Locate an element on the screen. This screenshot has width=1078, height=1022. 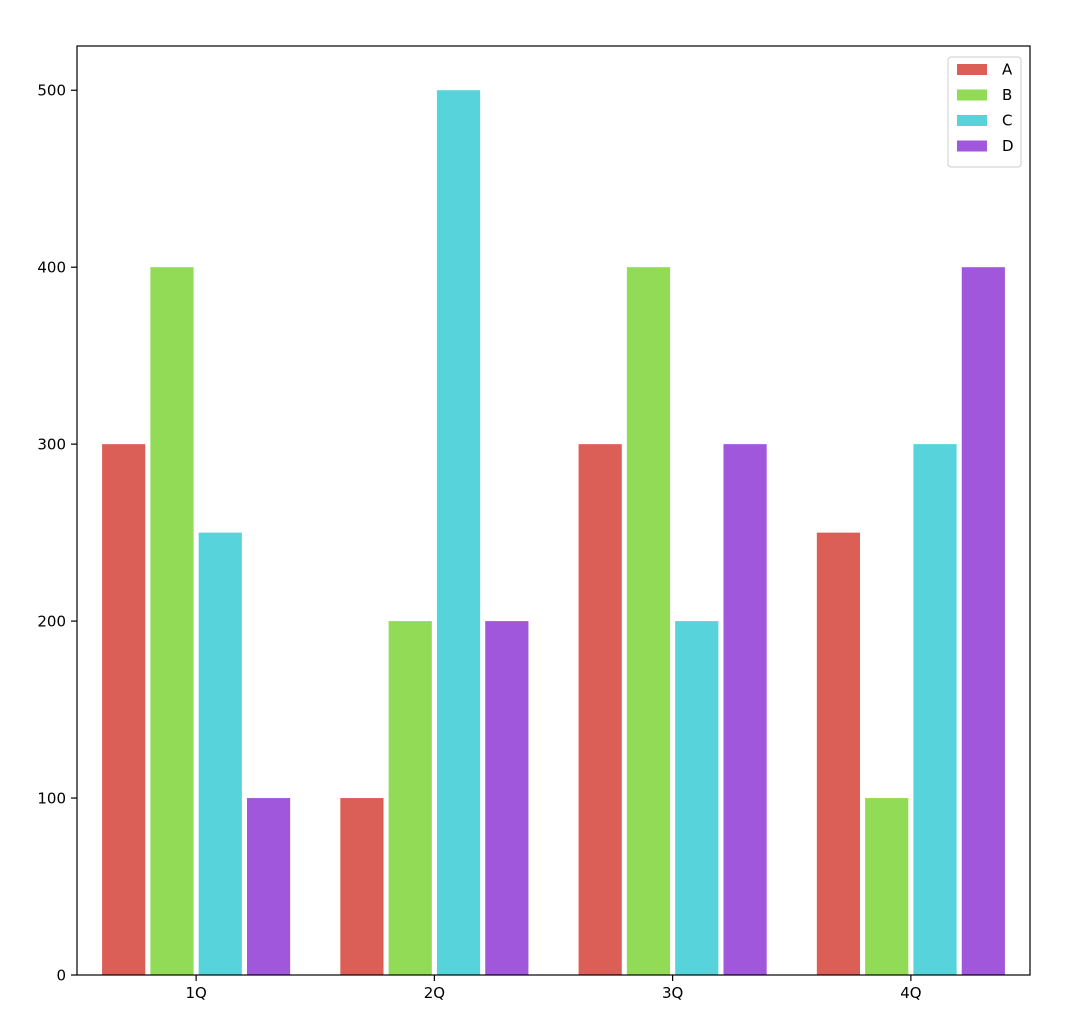
bar-C-3Q is located at coordinates (697, 798).